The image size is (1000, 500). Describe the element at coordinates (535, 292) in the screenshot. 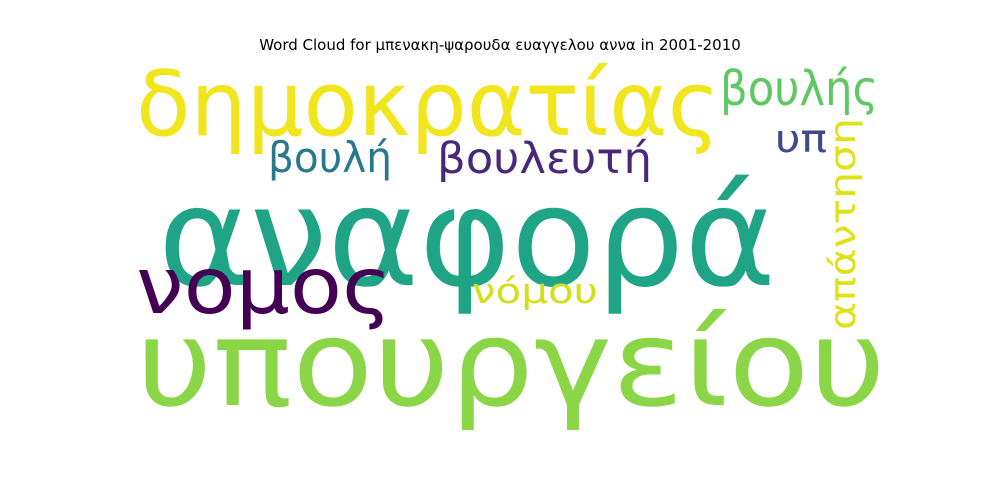

I see `word-10: νόμου` at that location.